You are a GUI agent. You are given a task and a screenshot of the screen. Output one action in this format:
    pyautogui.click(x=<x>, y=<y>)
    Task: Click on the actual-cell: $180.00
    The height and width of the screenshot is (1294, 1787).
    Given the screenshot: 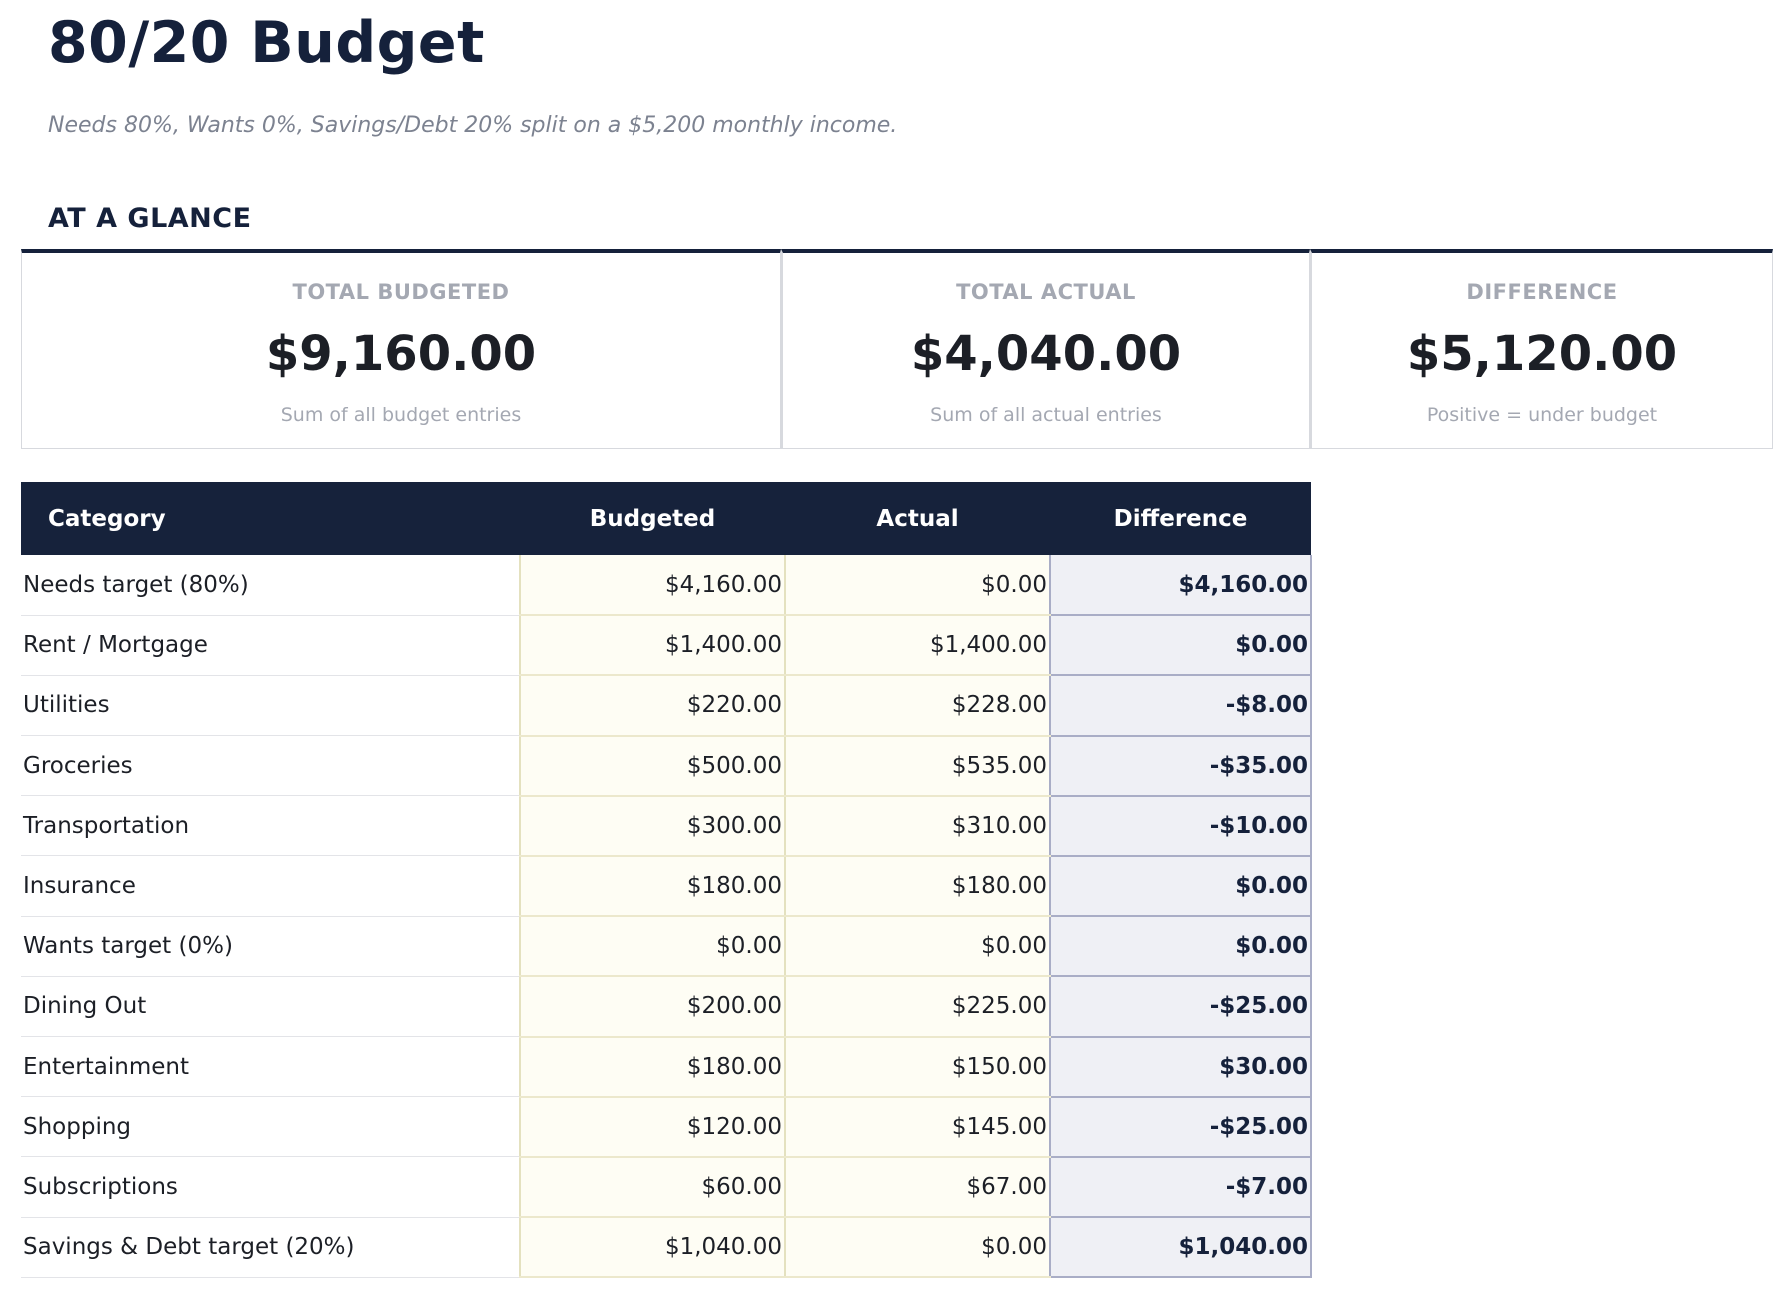 What is the action you would take?
    pyautogui.click(x=917, y=886)
    